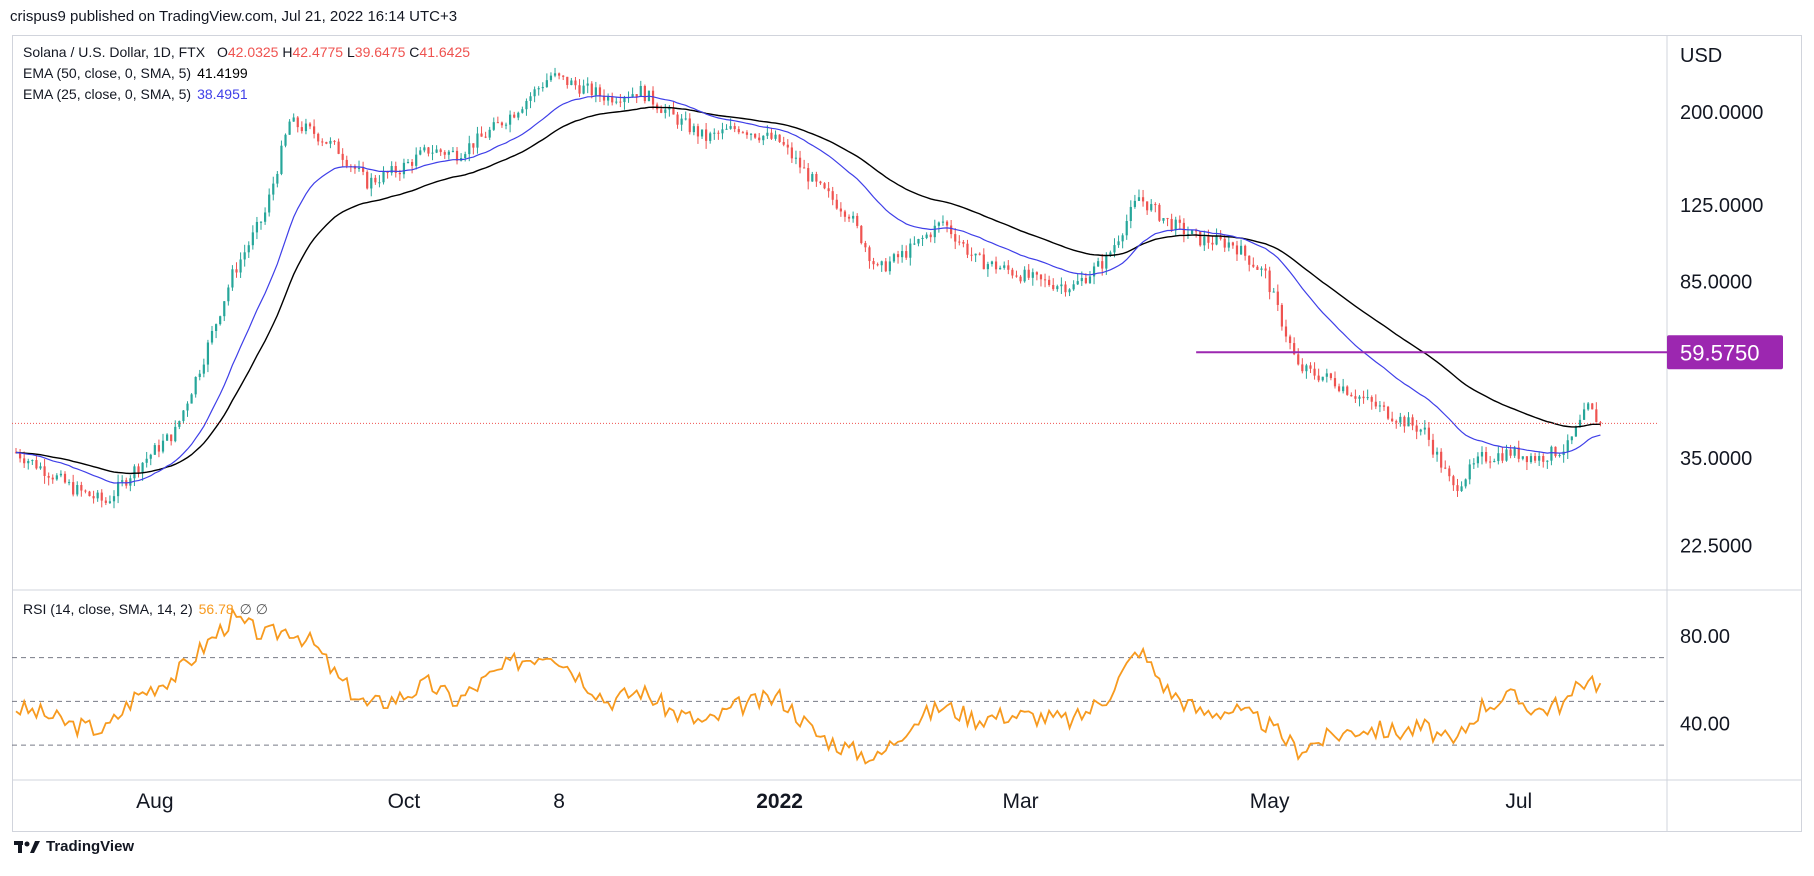  Describe the element at coordinates (1716, 459) in the screenshot. I see `price-tick-label: 35.0000` at that location.